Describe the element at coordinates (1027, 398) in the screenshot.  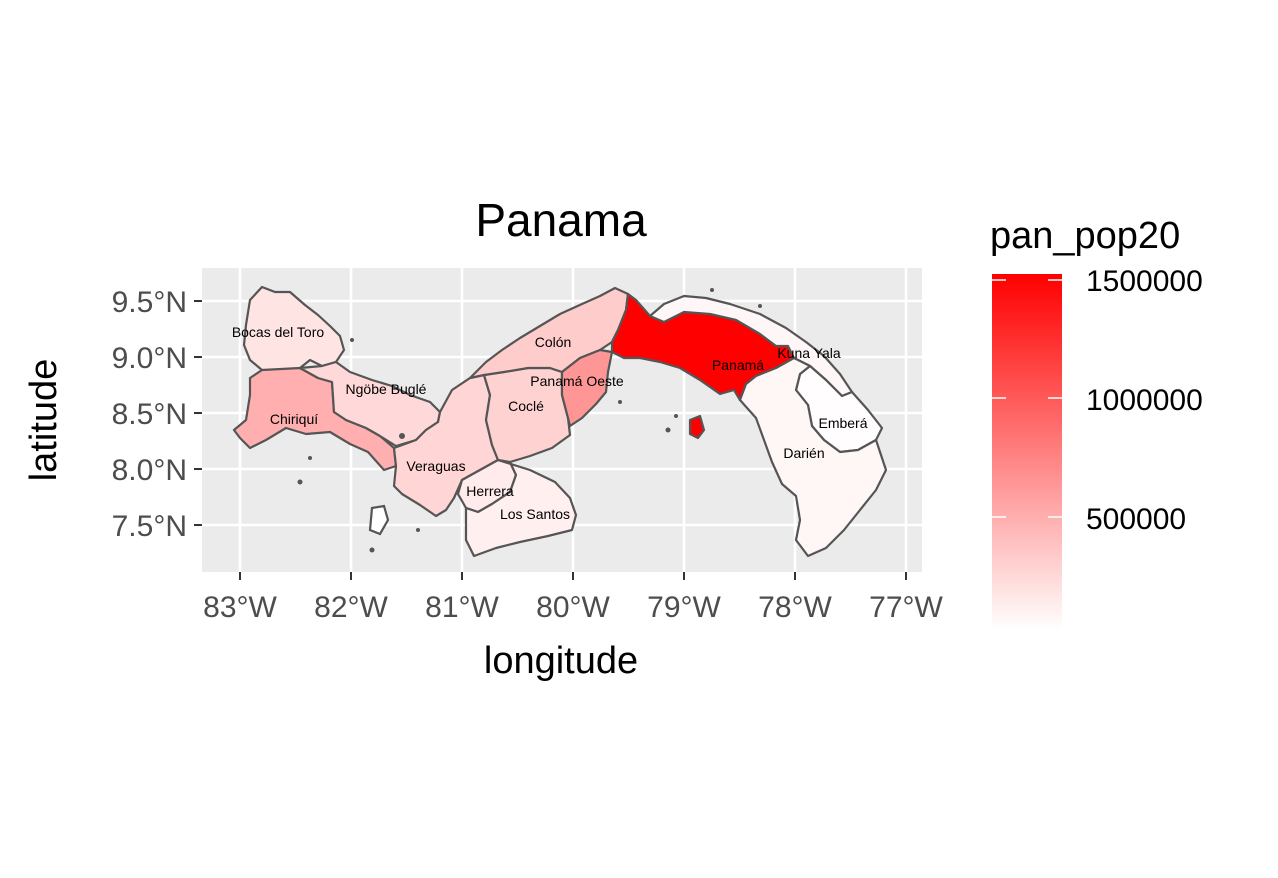
I see `legend-ticks` at that location.